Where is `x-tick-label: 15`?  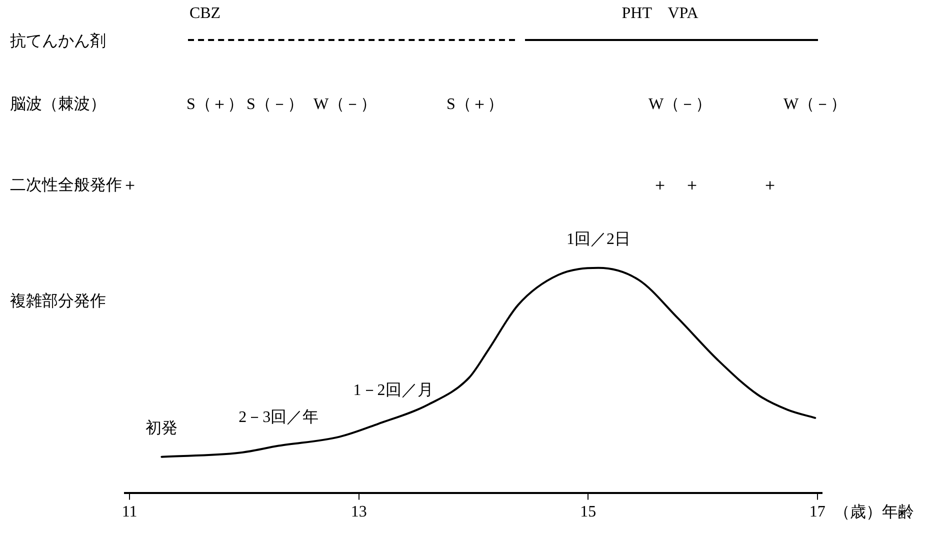 x-tick-label: 15 is located at coordinates (588, 512).